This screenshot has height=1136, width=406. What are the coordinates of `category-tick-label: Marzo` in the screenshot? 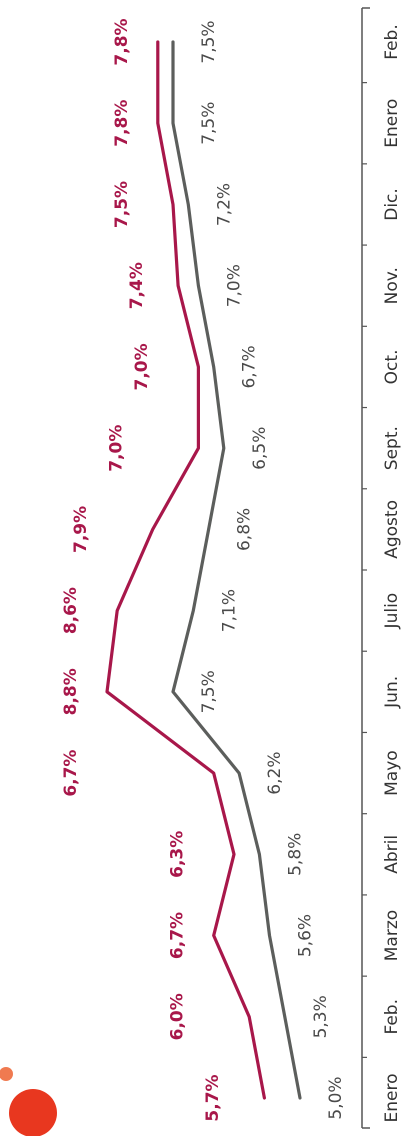 It's located at (392, 935).